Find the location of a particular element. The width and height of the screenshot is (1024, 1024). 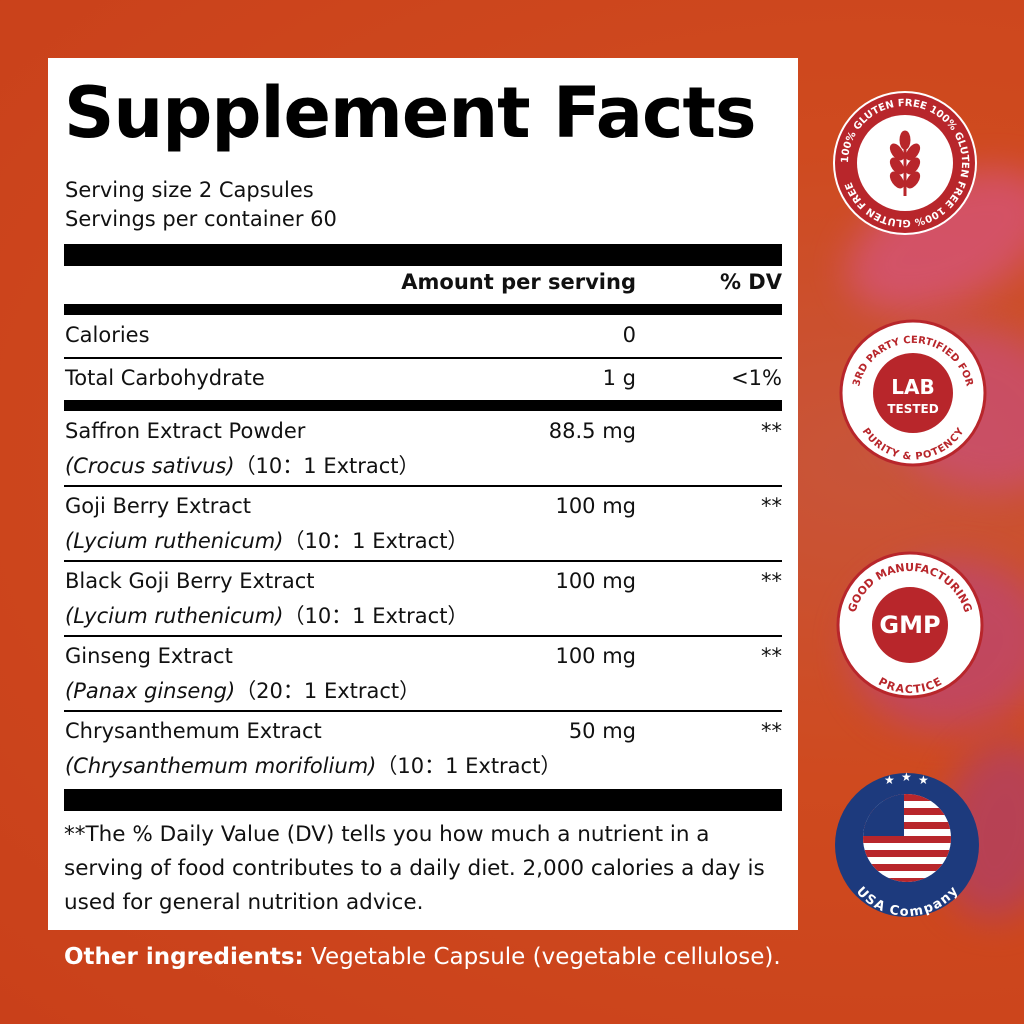

ingredient-source: (Panax ginseng)（20：1 Extract） is located at coordinates (243, 691).